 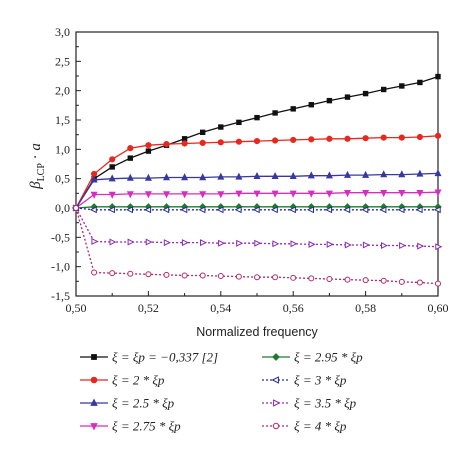 What do you see at coordinates (320, 380) in the screenshot?
I see `legend-label: ξ = 3 * ξp` at bounding box center [320, 380].